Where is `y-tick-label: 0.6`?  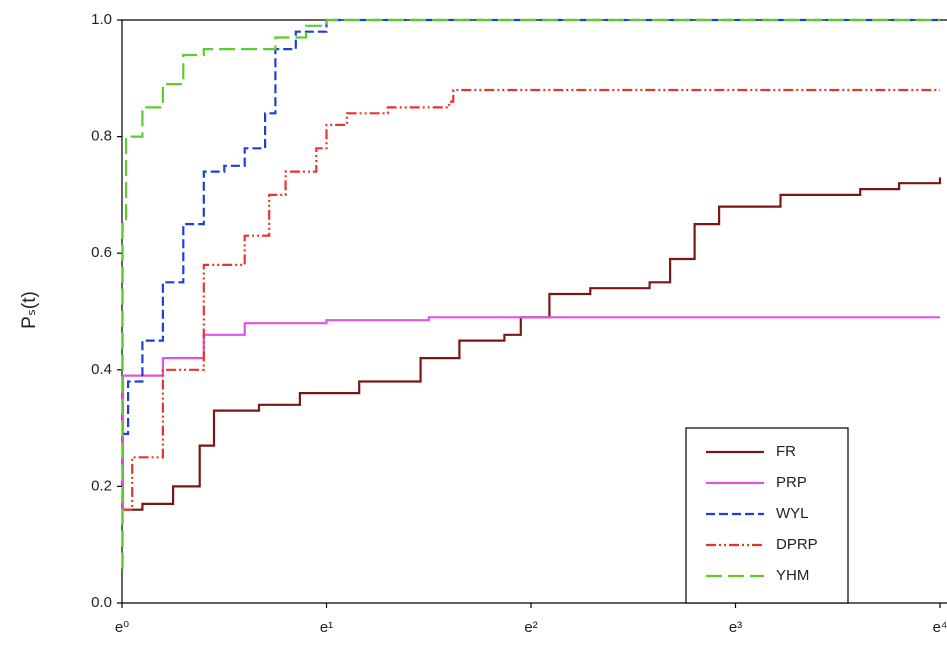
y-tick-label: 0.6 is located at coordinates (101, 252).